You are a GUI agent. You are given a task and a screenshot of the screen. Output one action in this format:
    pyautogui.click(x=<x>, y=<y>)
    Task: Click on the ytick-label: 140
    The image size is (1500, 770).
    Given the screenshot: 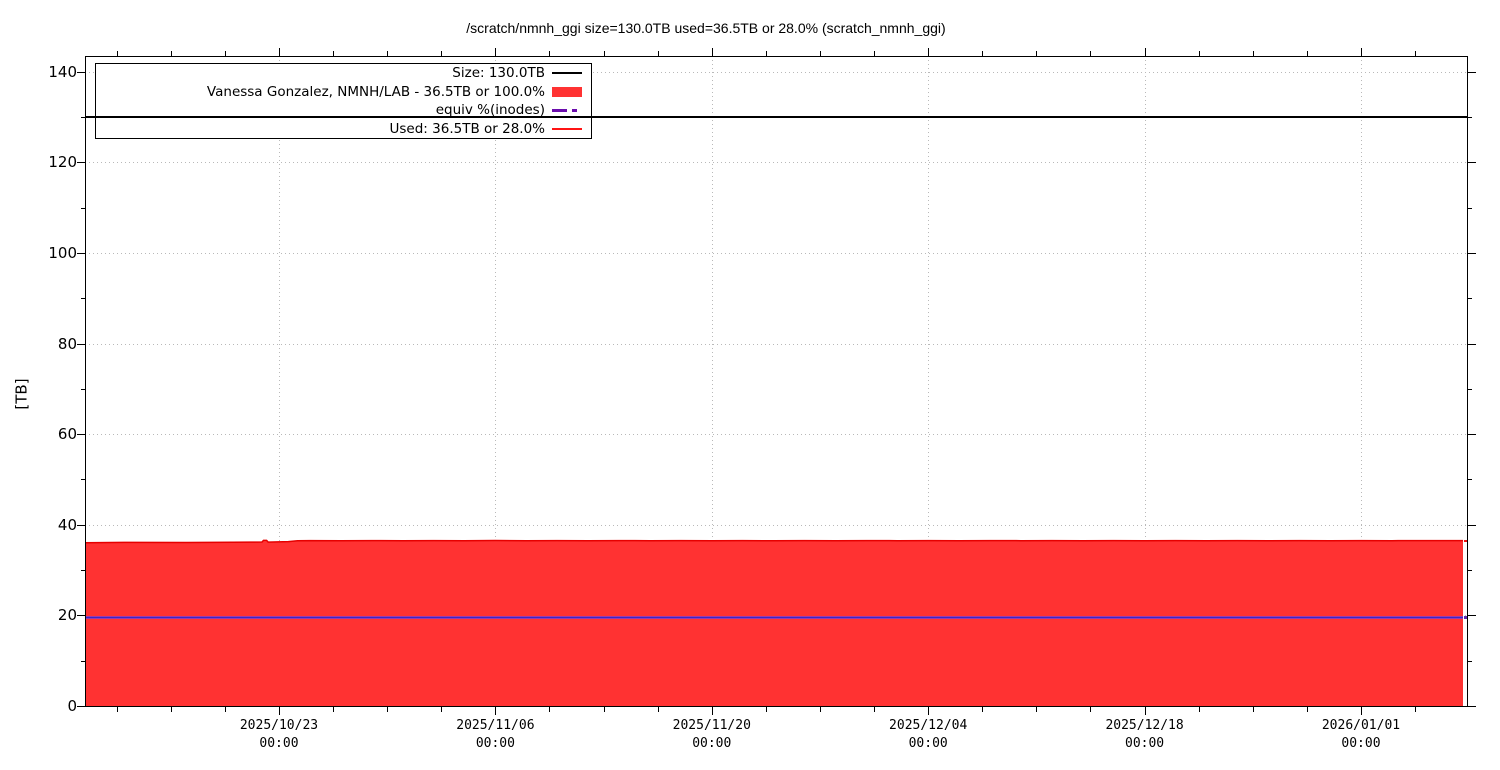 What is the action you would take?
    pyautogui.click(x=62, y=71)
    